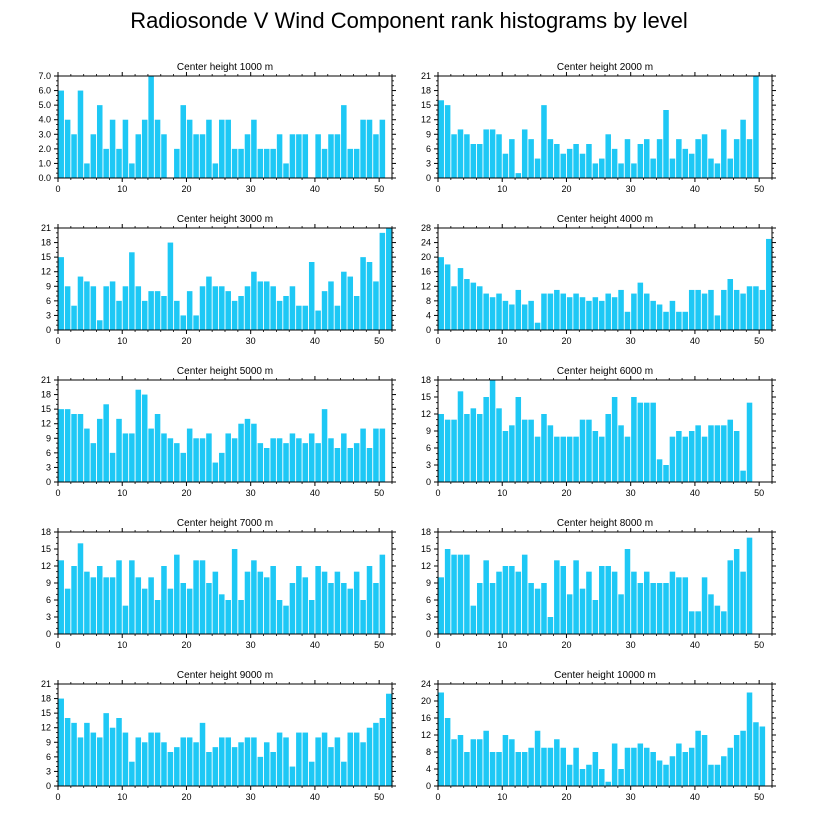 This screenshot has width=818, height=824. Describe the element at coordinates (57, 645) in the screenshot. I see `x-tick-label: 0` at that location.